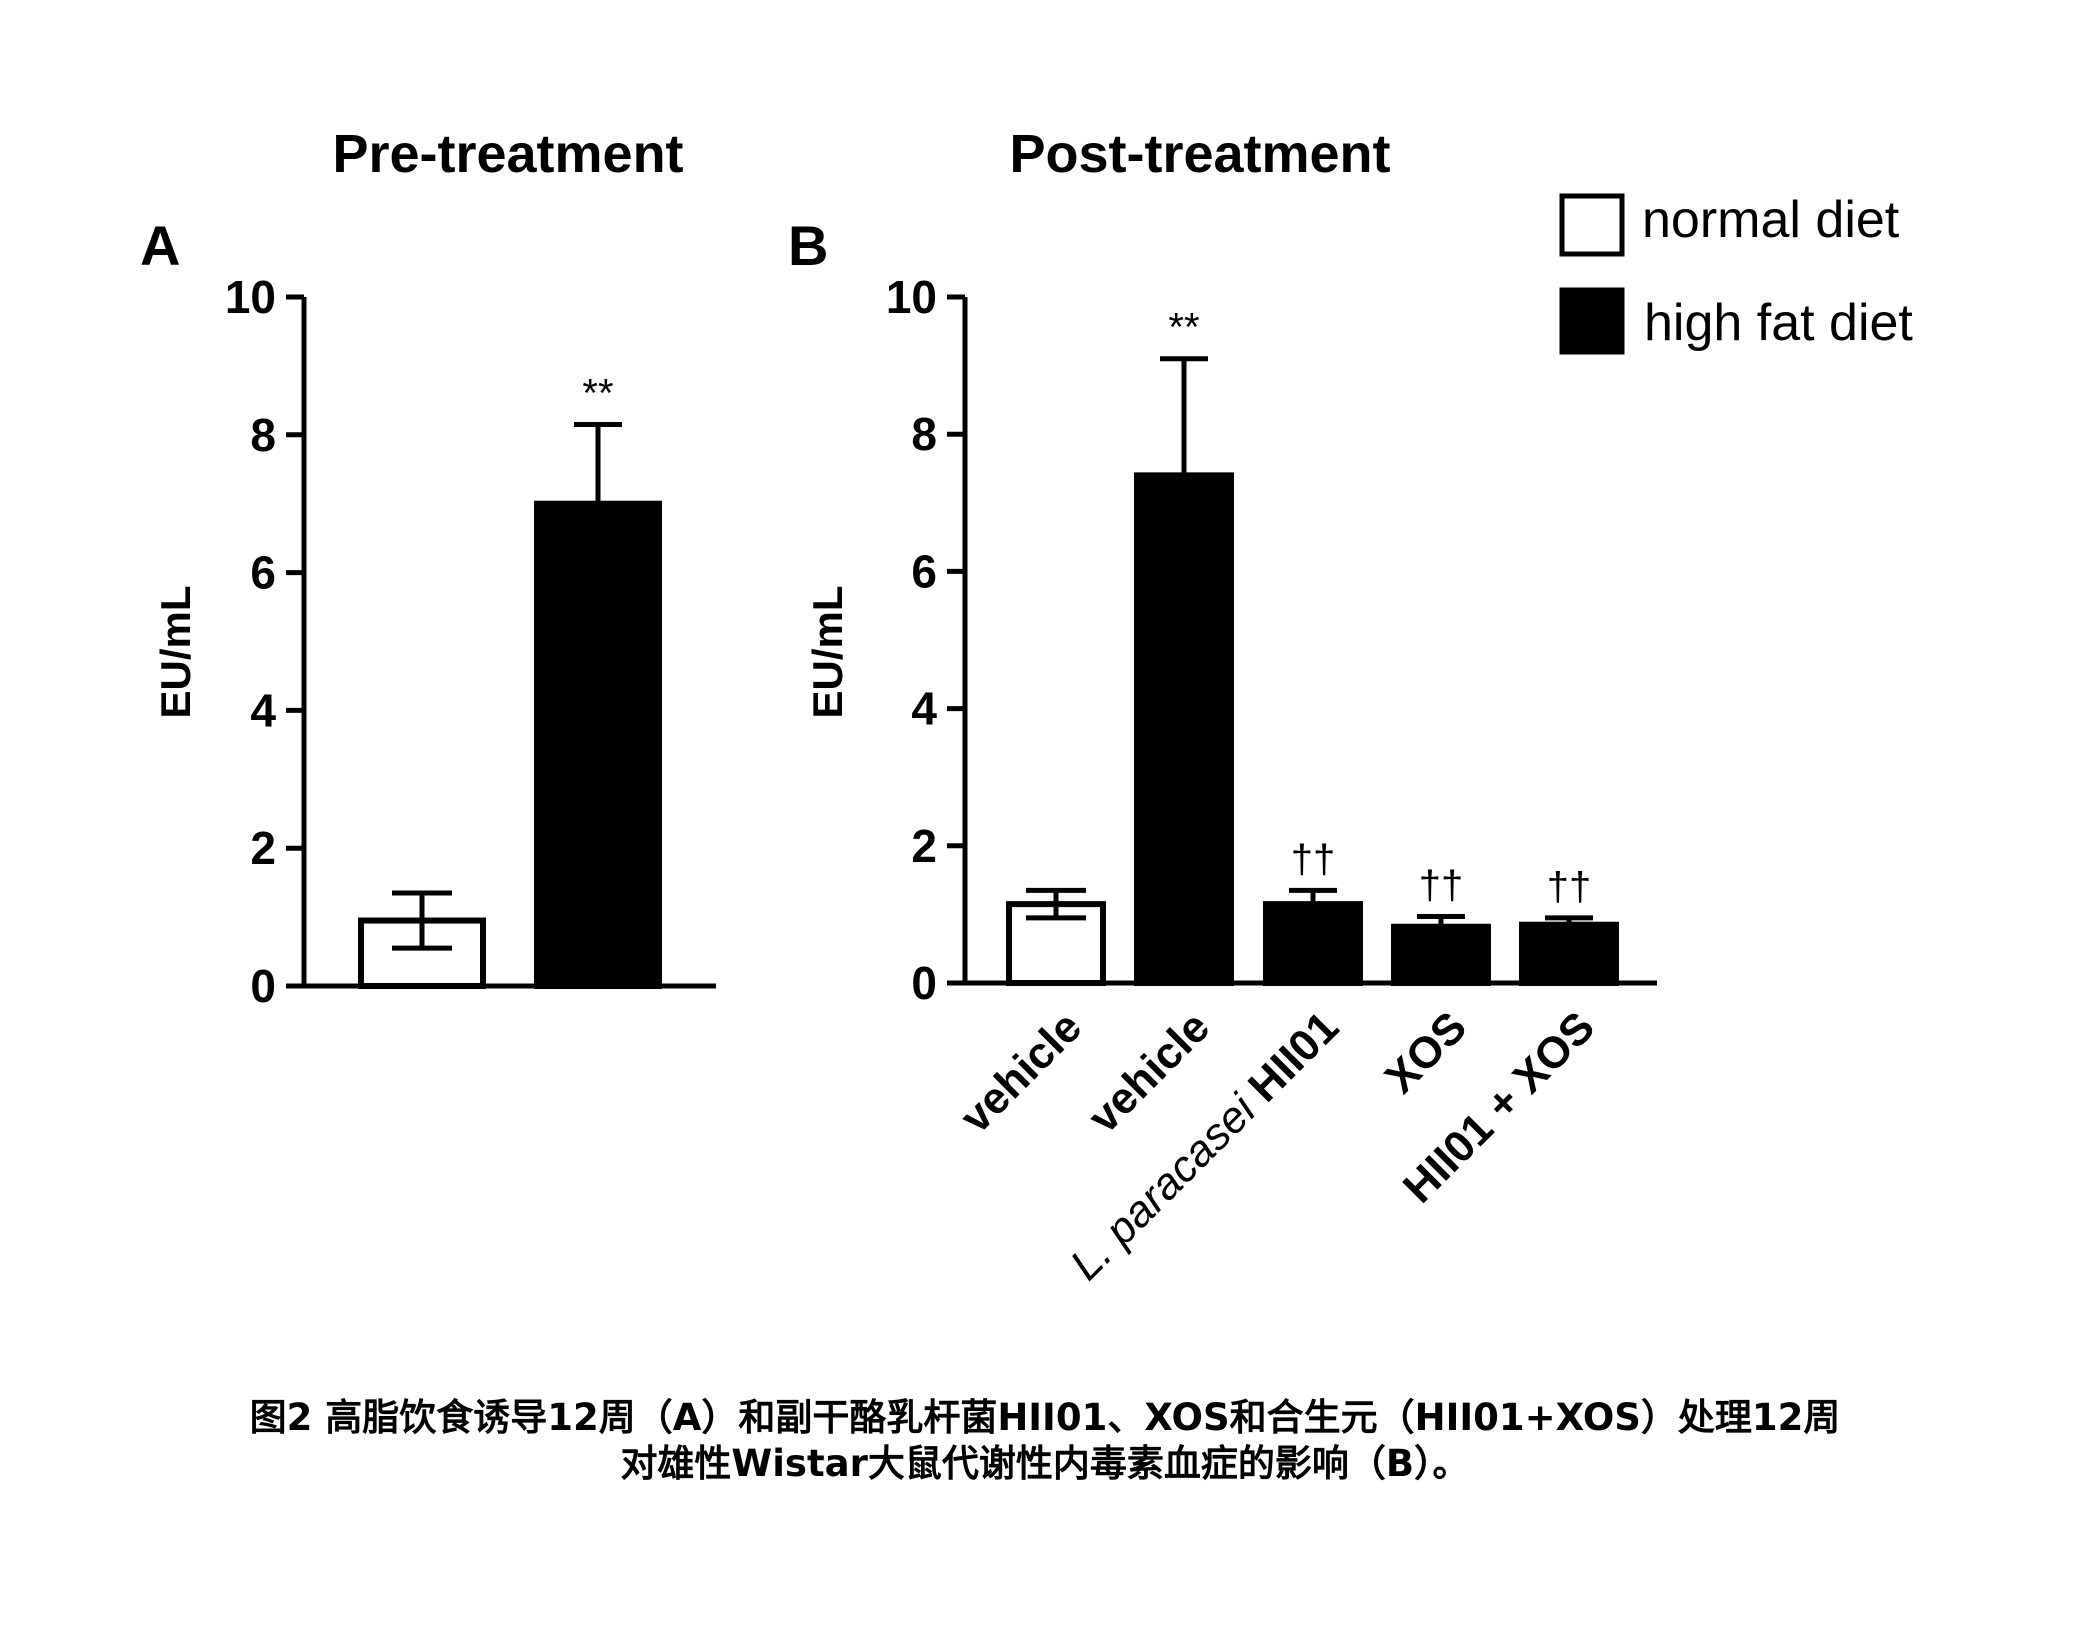  What do you see at coordinates (1199, 154) in the screenshot?
I see `panel-b-title: Post-treatment` at bounding box center [1199, 154].